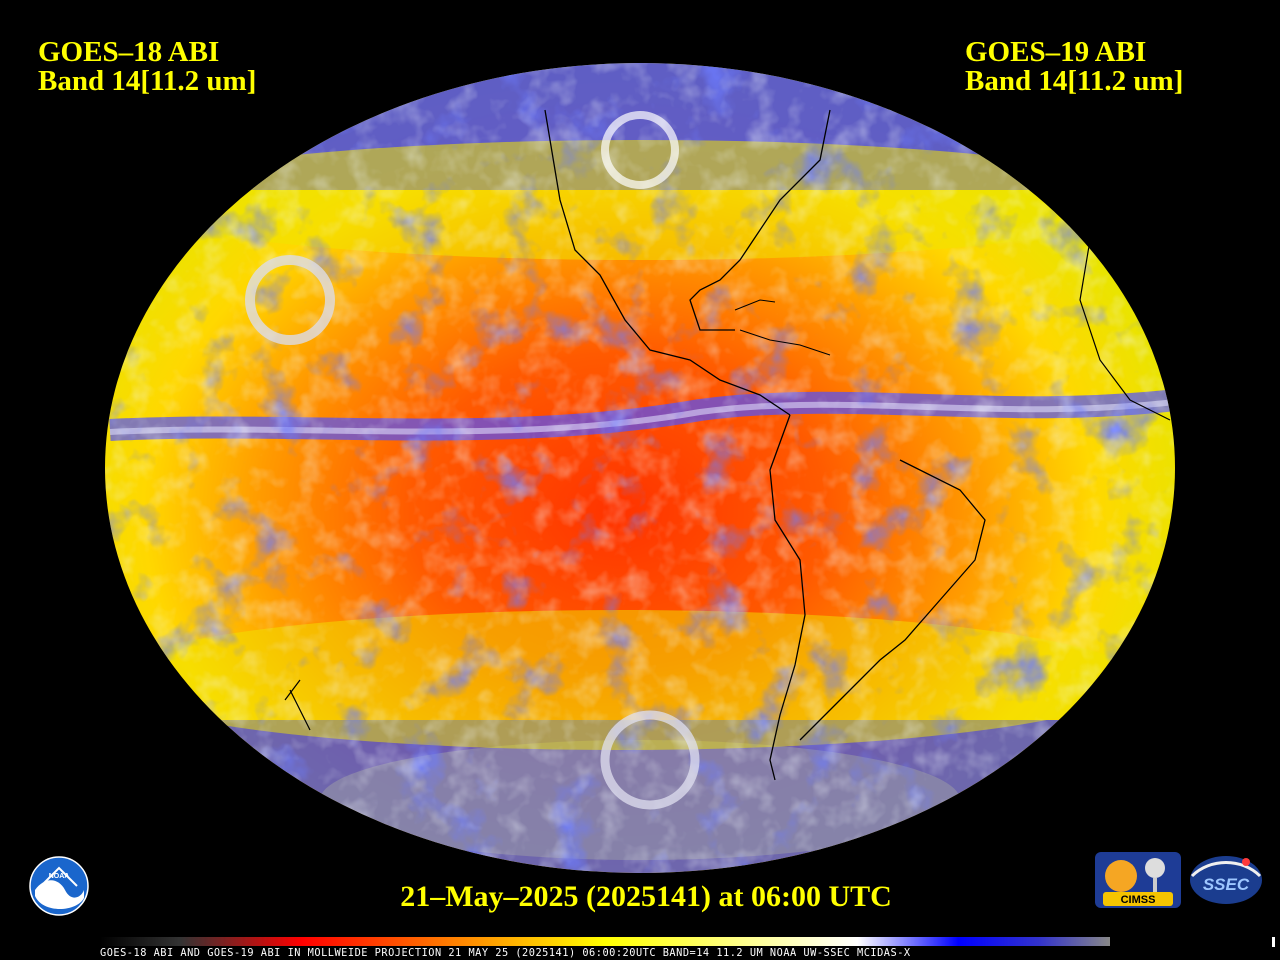 The height and width of the screenshot is (960, 1280). What do you see at coordinates (650, 760) in the screenshot?
I see `storm-south-pacific` at bounding box center [650, 760].